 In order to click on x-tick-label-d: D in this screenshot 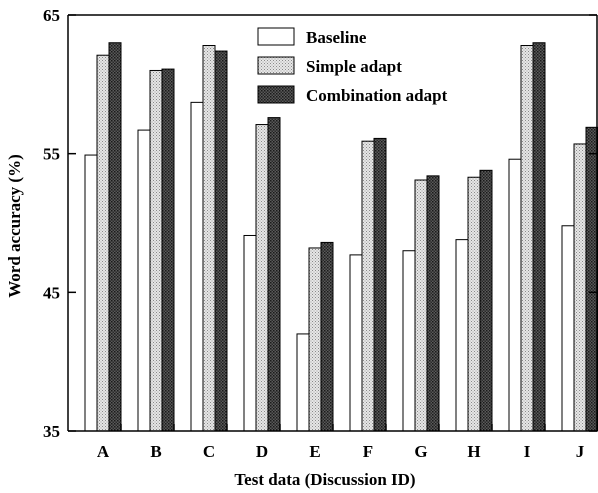, I will do `click(262, 451)`.